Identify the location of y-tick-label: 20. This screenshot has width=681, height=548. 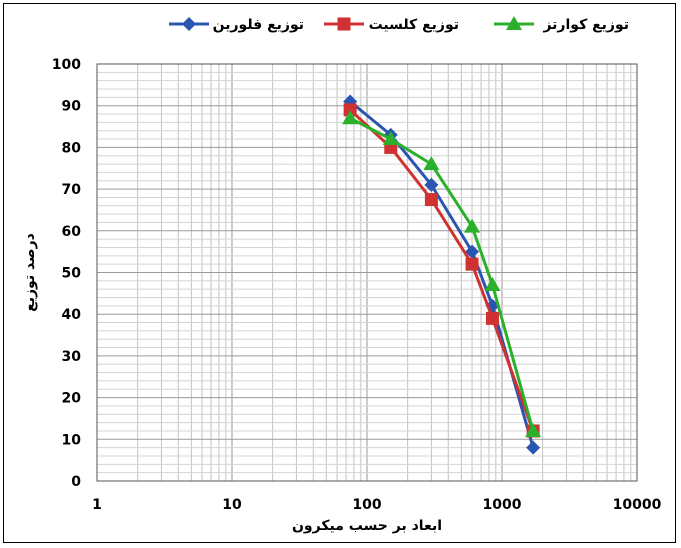
(72, 399).